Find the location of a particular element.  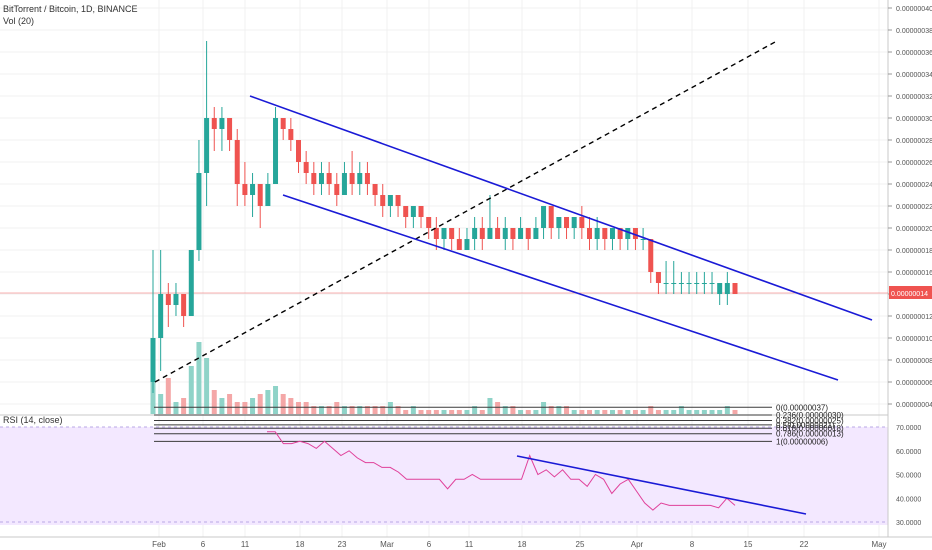

x-tick-label: Feb is located at coordinates (159, 544).